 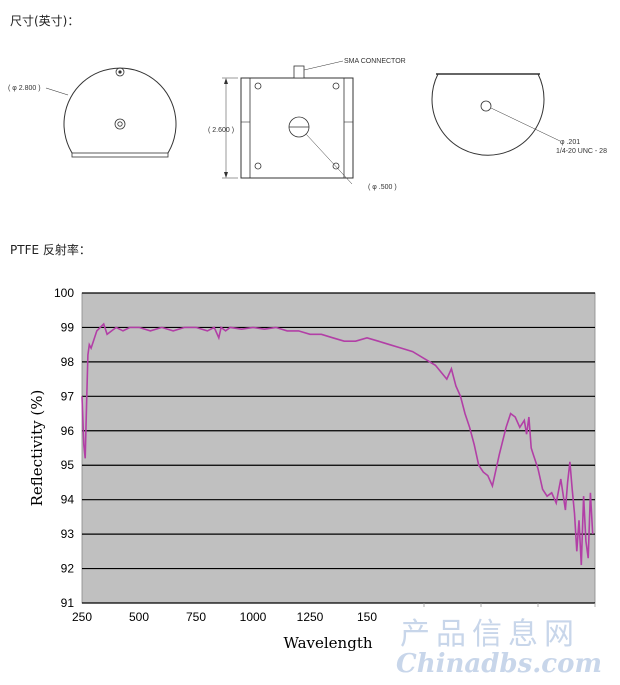 I want to click on x-tick-750: 750, so click(x=196, y=617).